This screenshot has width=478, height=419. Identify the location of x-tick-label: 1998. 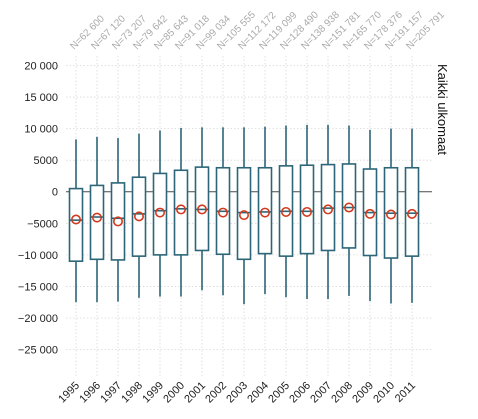
(132, 393).